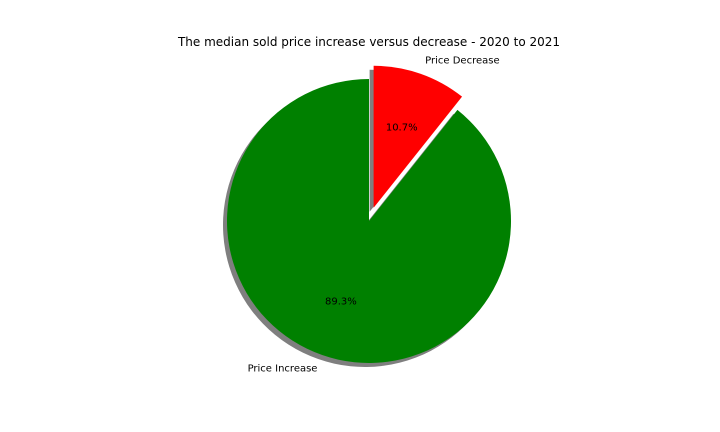 This screenshot has height=432, width=720. Describe the element at coordinates (341, 301) in the screenshot. I see `price-increase-percent-label: 89.3%` at that location.